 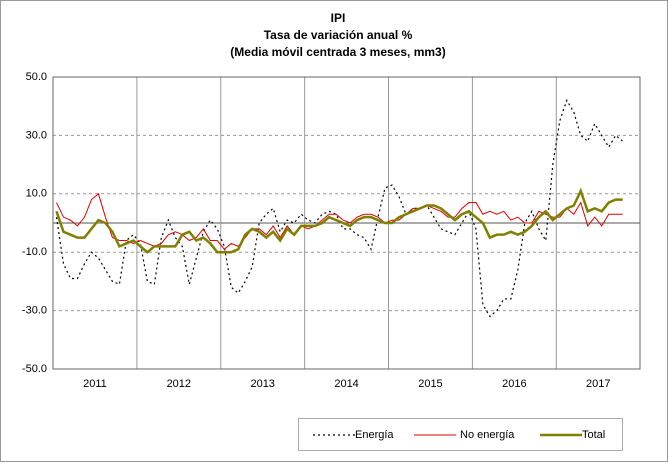 What do you see at coordinates (36, 194) in the screenshot?
I see `y-tick-label: 10.0` at bounding box center [36, 194].